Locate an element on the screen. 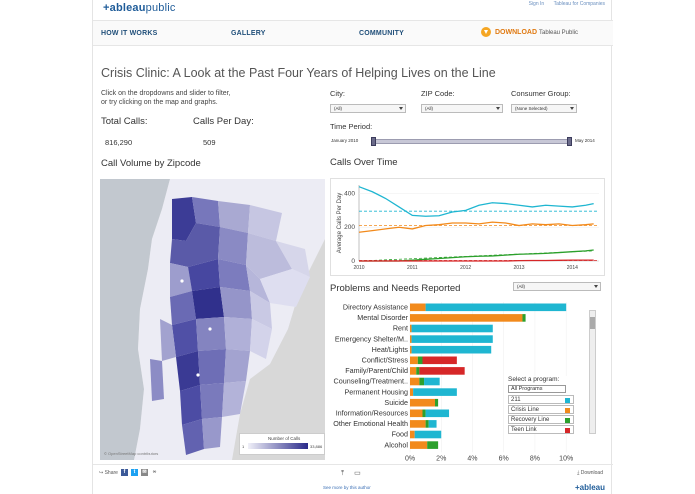 The height and width of the screenshot is (494, 695). download-tableau-public-button: DOWNLOAD Tableau Public is located at coordinates (529, 32).